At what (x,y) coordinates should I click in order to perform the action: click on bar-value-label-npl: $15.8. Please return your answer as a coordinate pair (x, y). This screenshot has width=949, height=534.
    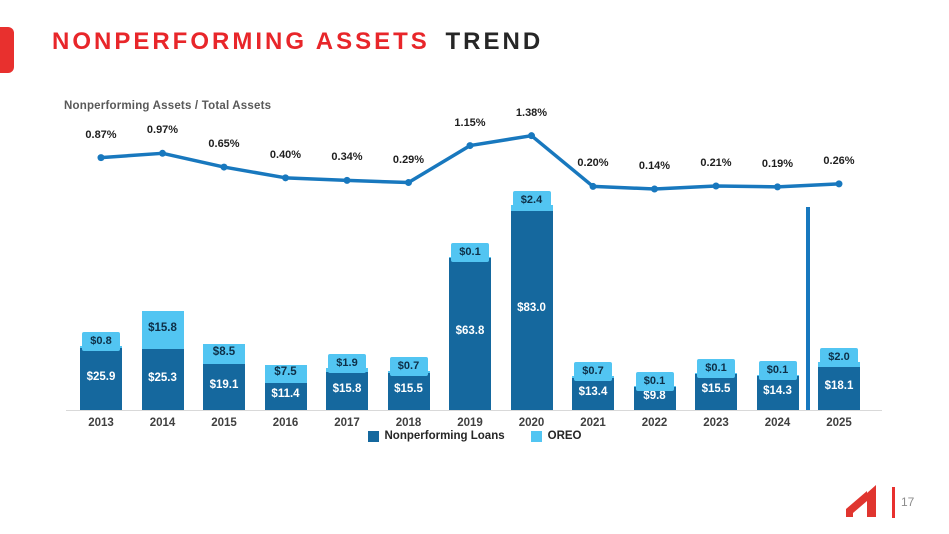
    Looking at the image, I should click on (347, 389).